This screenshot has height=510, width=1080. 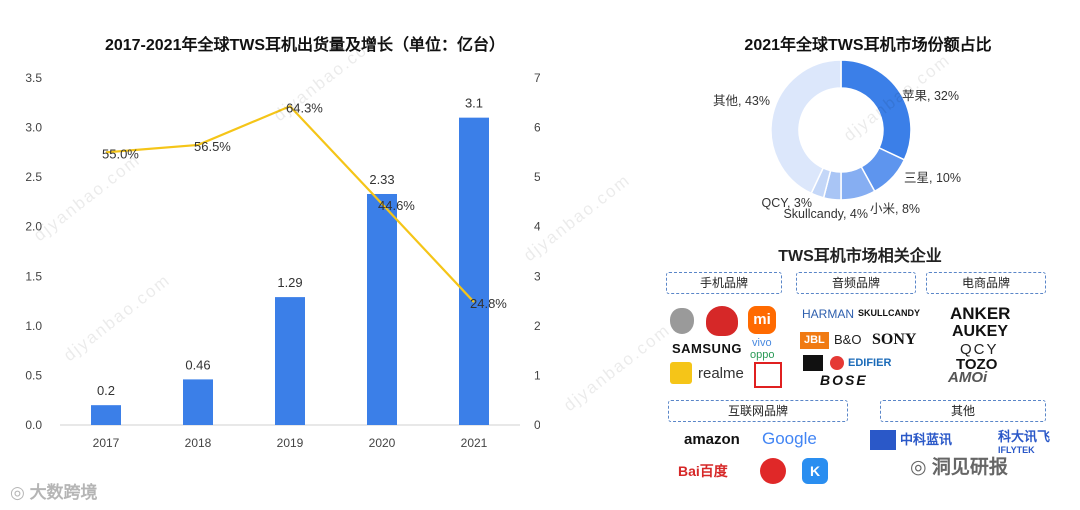 What do you see at coordinates (762, 343) in the screenshot?
I see `vivo-logo: vivo` at bounding box center [762, 343].